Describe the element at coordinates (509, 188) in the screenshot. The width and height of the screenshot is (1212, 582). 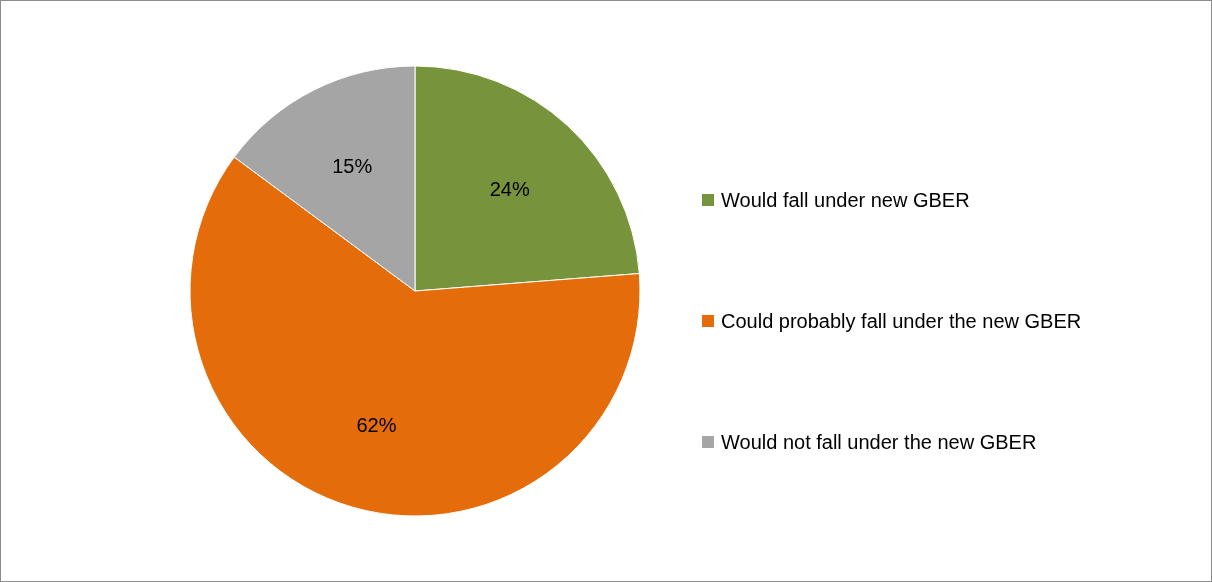
I see `data-label: 24%` at that location.